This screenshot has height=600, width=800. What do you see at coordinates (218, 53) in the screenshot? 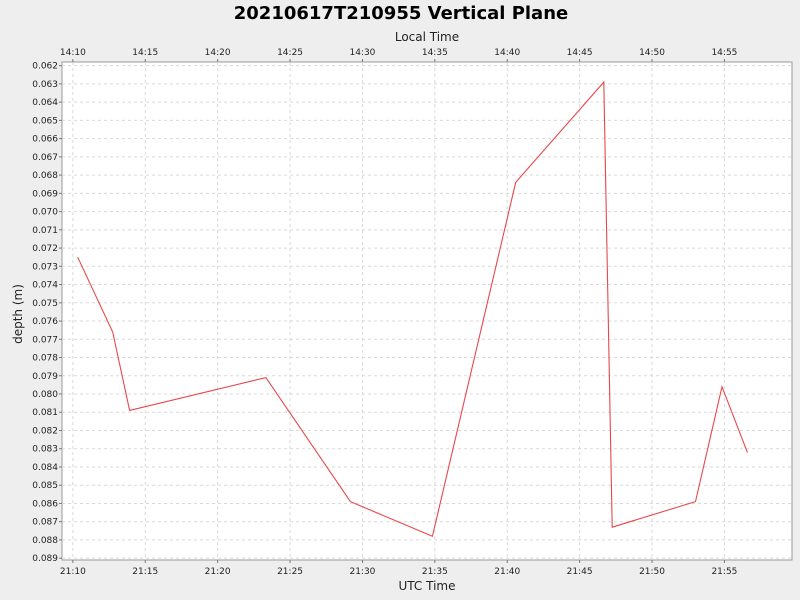
I see `top-tick-label: 14:20` at bounding box center [218, 53].